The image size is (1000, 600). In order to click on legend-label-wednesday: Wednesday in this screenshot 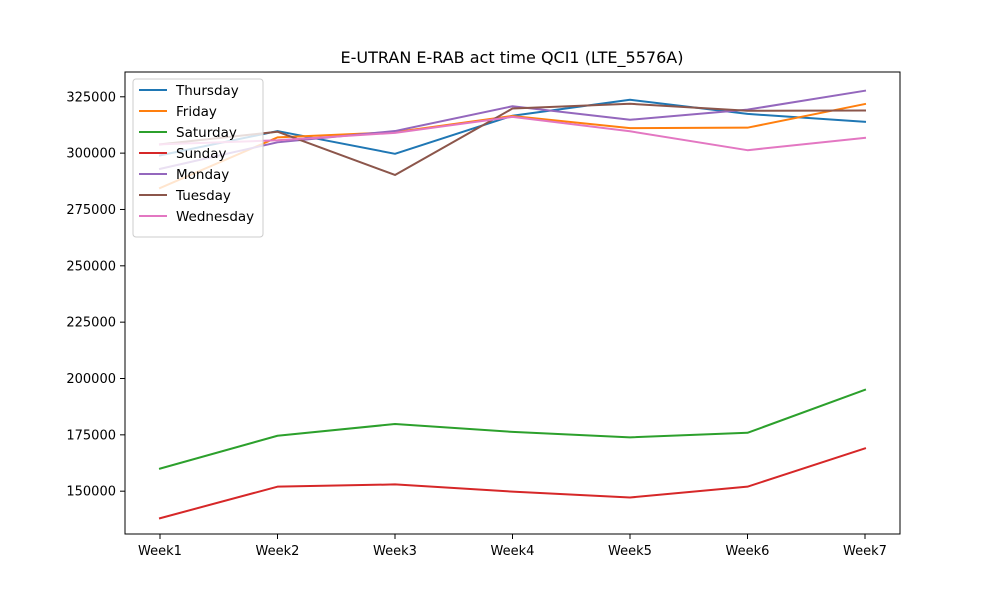, I will do `click(215, 217)`.